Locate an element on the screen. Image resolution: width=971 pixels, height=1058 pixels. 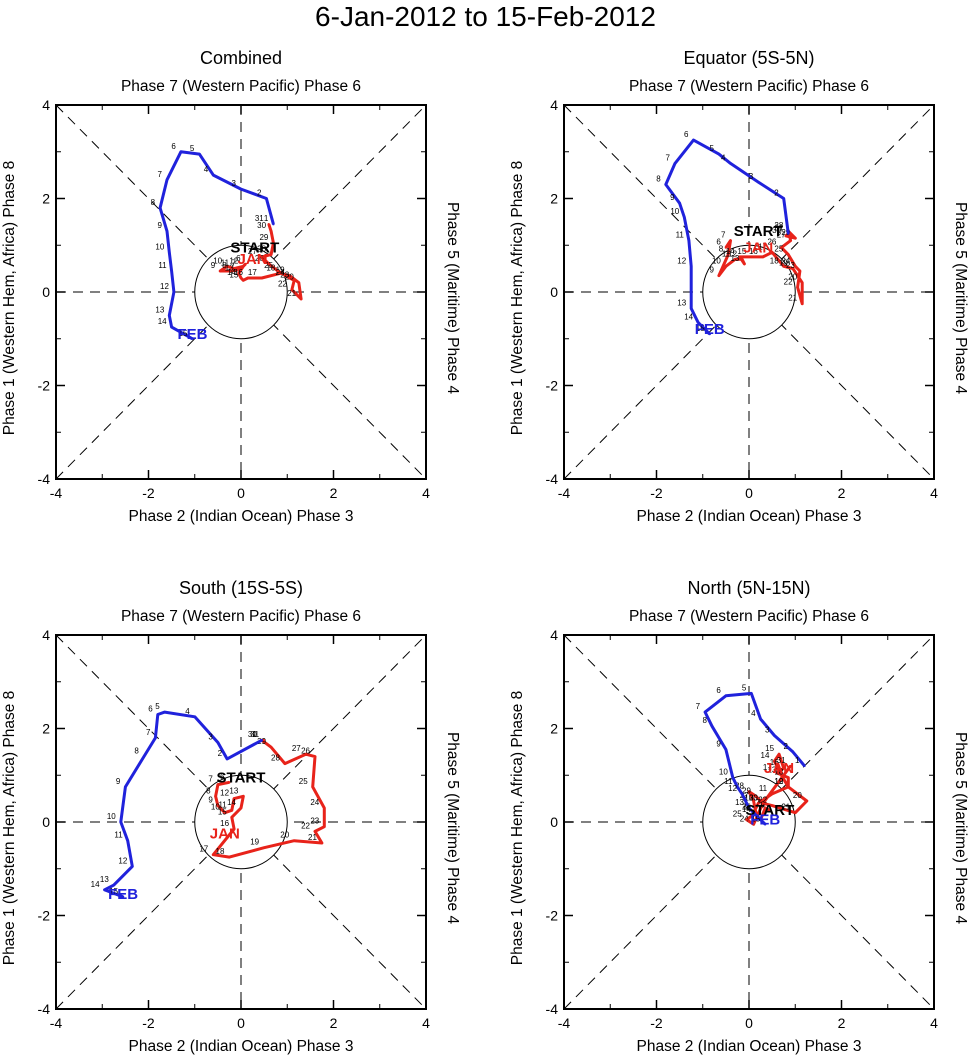
month-label-jan: JAN is located at coordinates (758, 247).